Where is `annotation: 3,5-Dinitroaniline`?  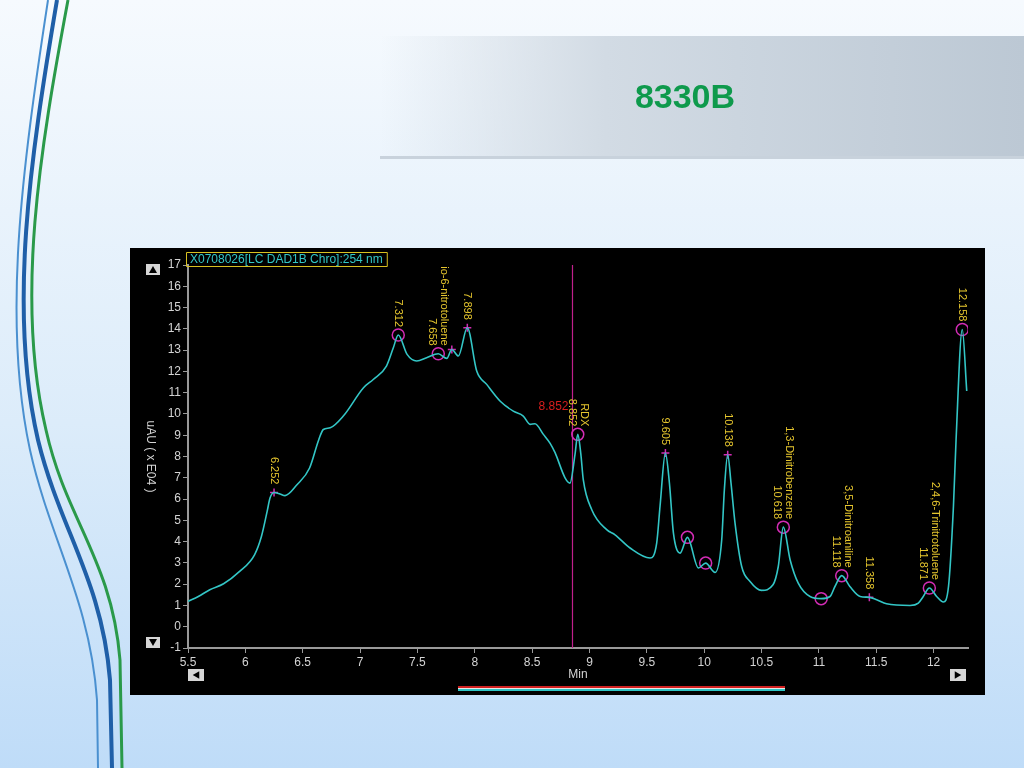 annotation: 3,5-Dinitroaniline is located at coordinates (848, 526).